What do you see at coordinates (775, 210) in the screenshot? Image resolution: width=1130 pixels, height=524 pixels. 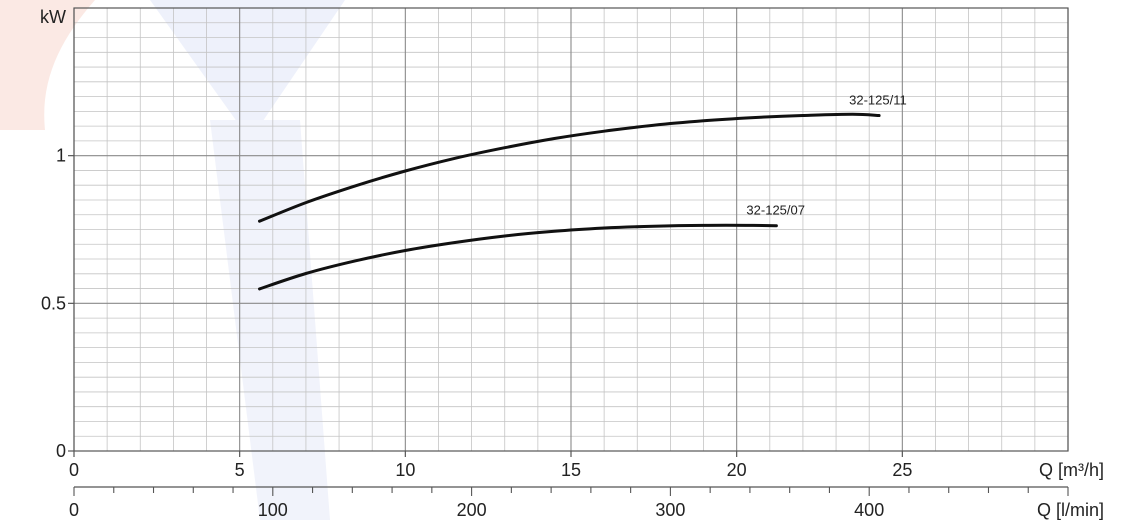 I see `series-label-32-125/07: 32-125/07` at bounding box center [775, 210].